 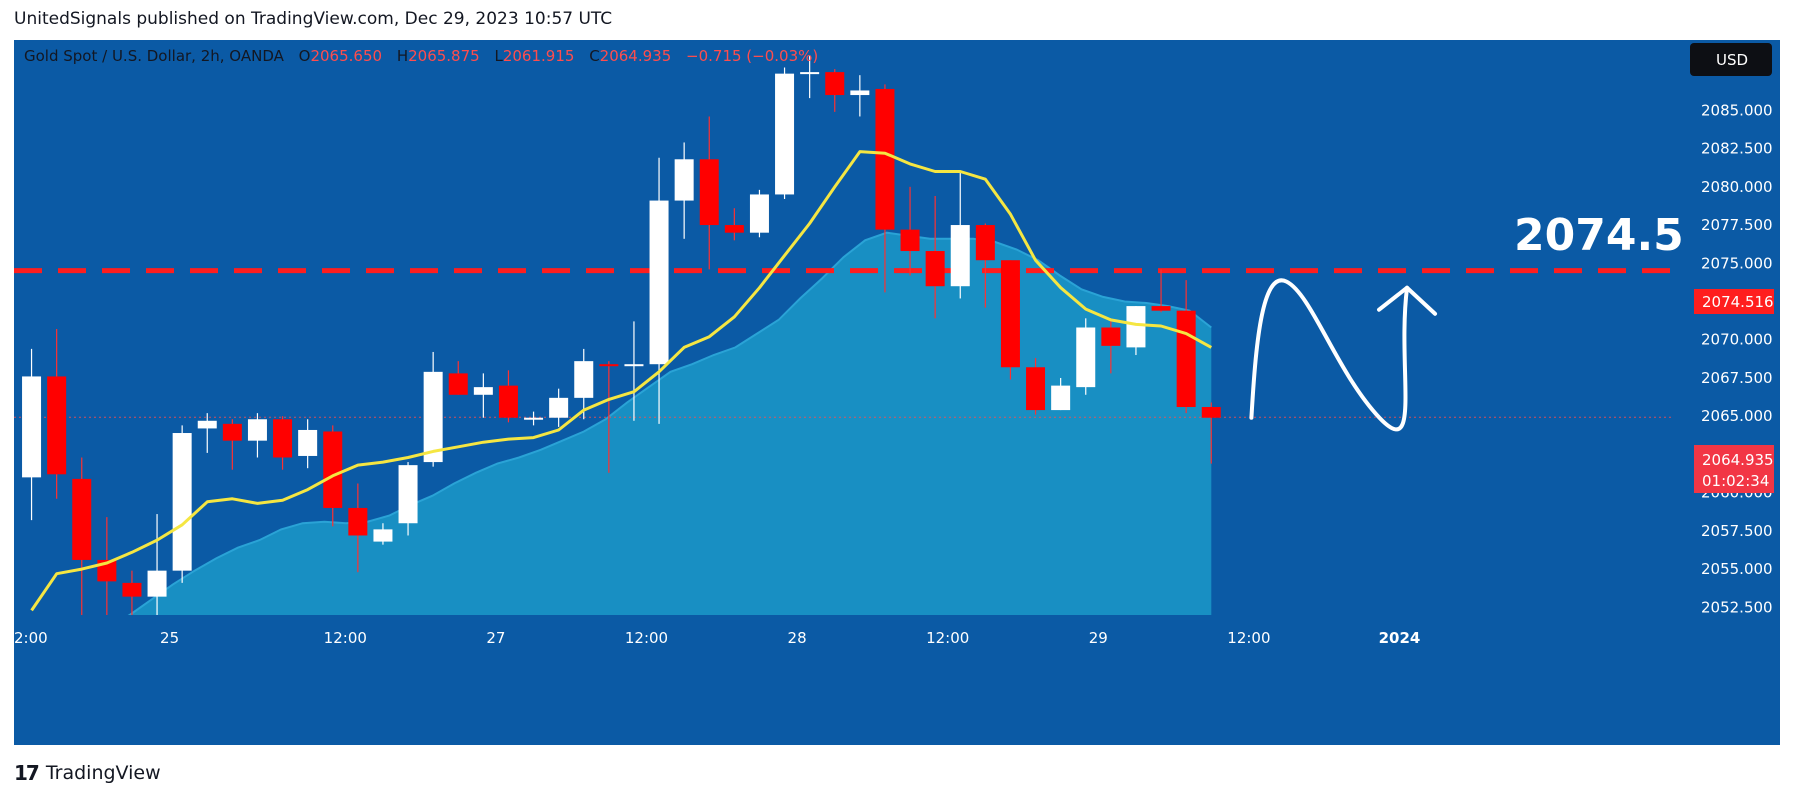 I want to click on forecast-wave, so click(x=1329, y=355).